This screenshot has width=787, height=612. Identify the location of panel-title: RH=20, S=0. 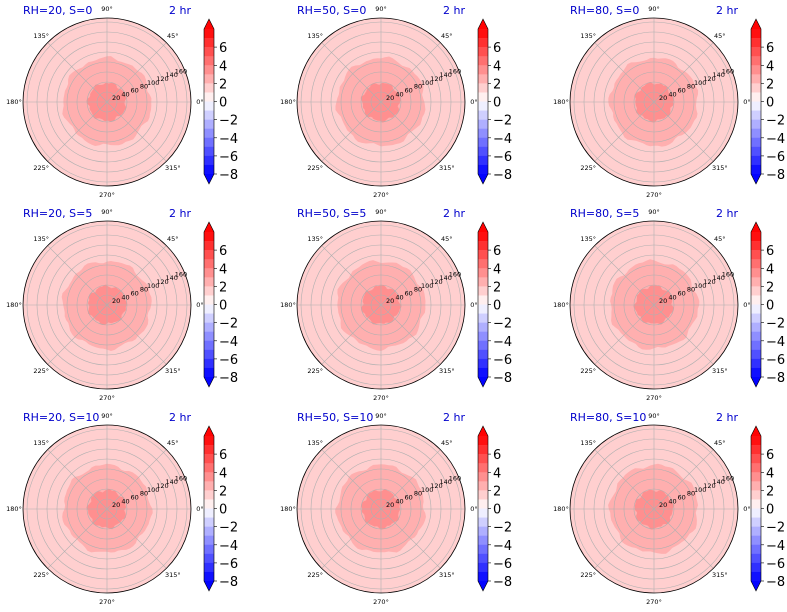
(57, 10).